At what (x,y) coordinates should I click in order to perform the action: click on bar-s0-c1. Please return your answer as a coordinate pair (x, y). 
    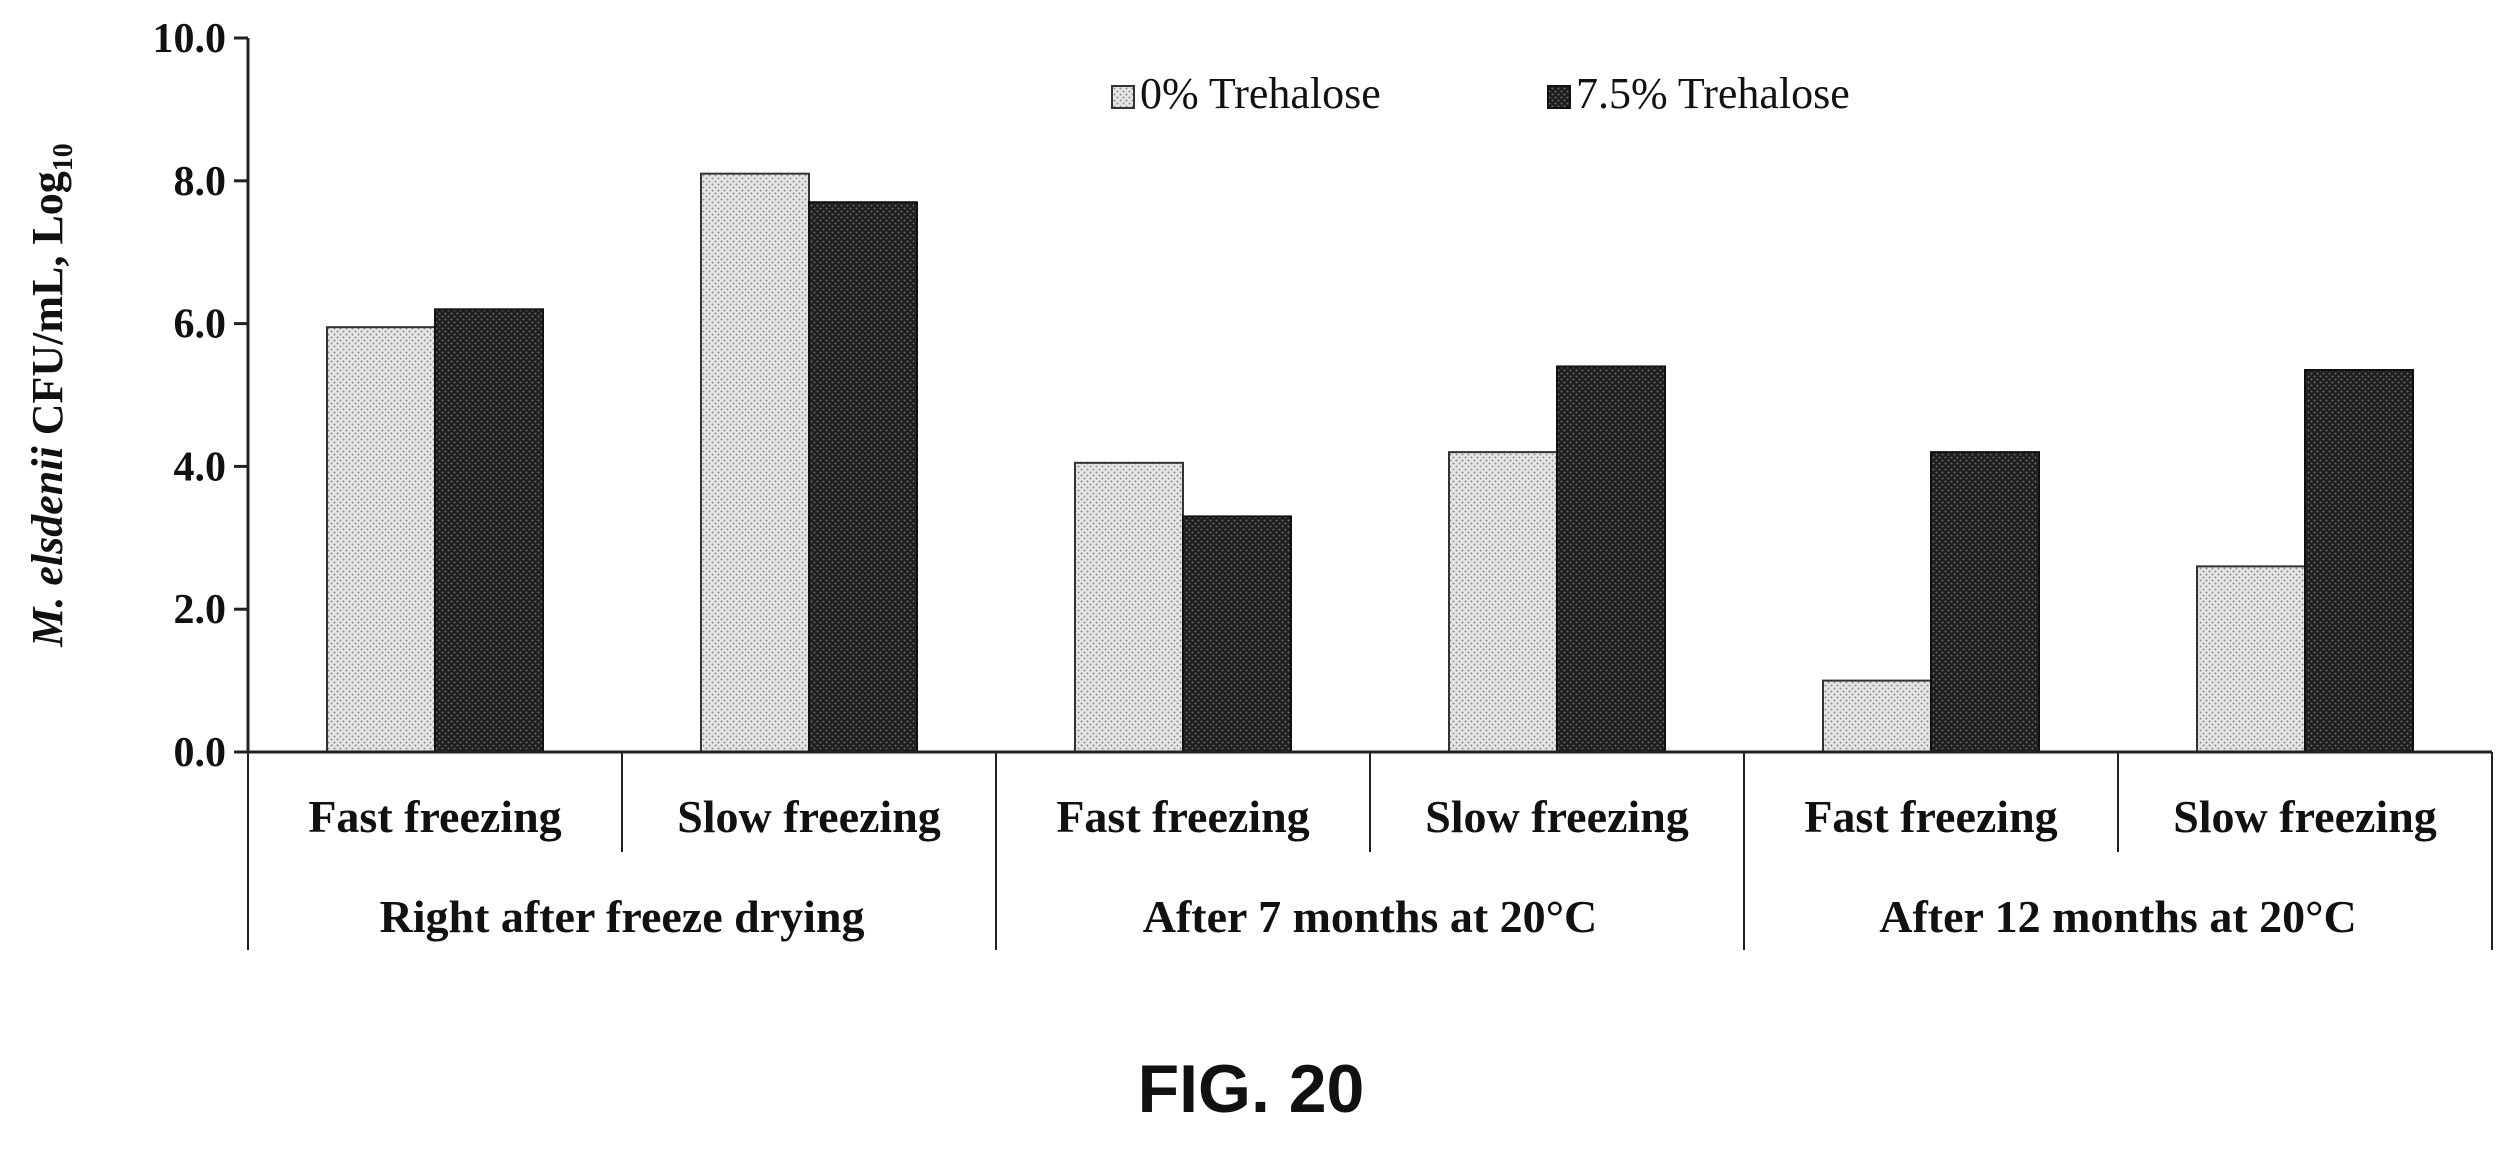
    Looking at the image, I should click on (755, 463).